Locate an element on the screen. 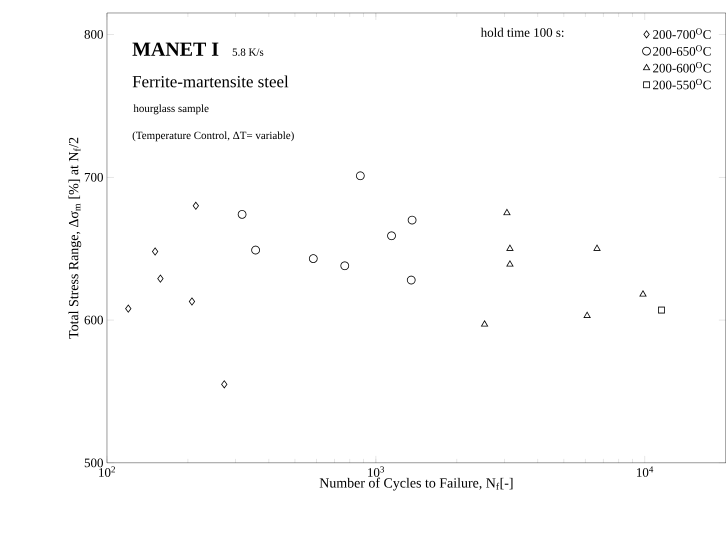 This screenshot has width=726, height=554. legend-label: 200-700$^{O}$C is located at coordinates (682, 33).